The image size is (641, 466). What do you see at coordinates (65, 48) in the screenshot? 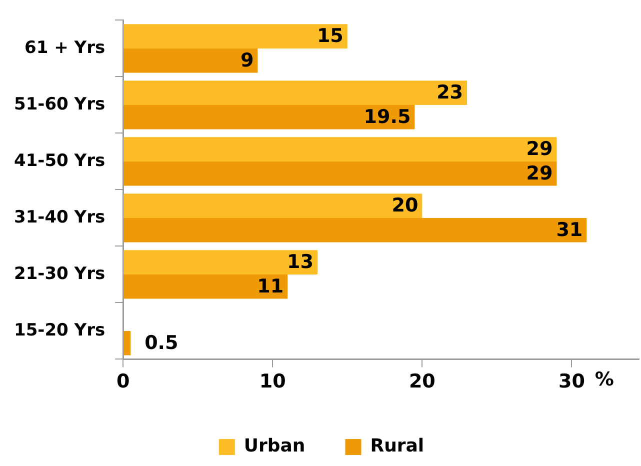
I see `y-tick-label: 61 + Yrs` at bounding box center [65, 48].